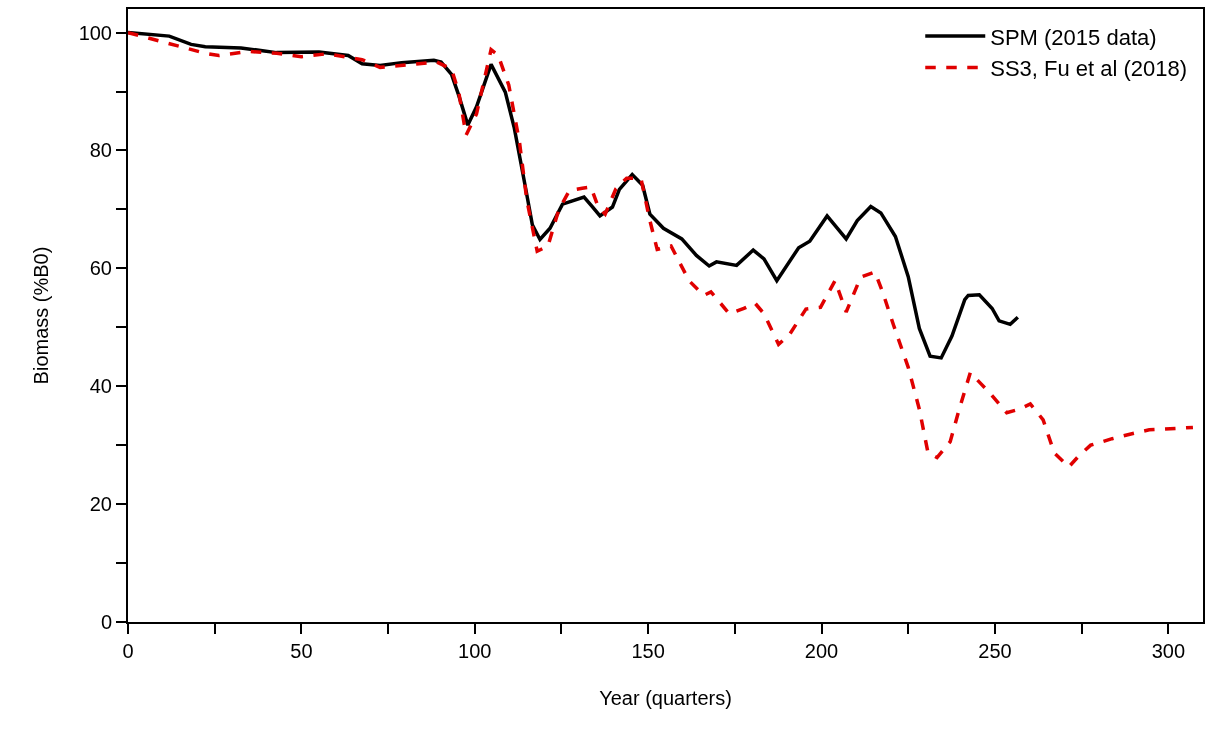  I want to click on y-tick-label: 60, so click(100, 268).